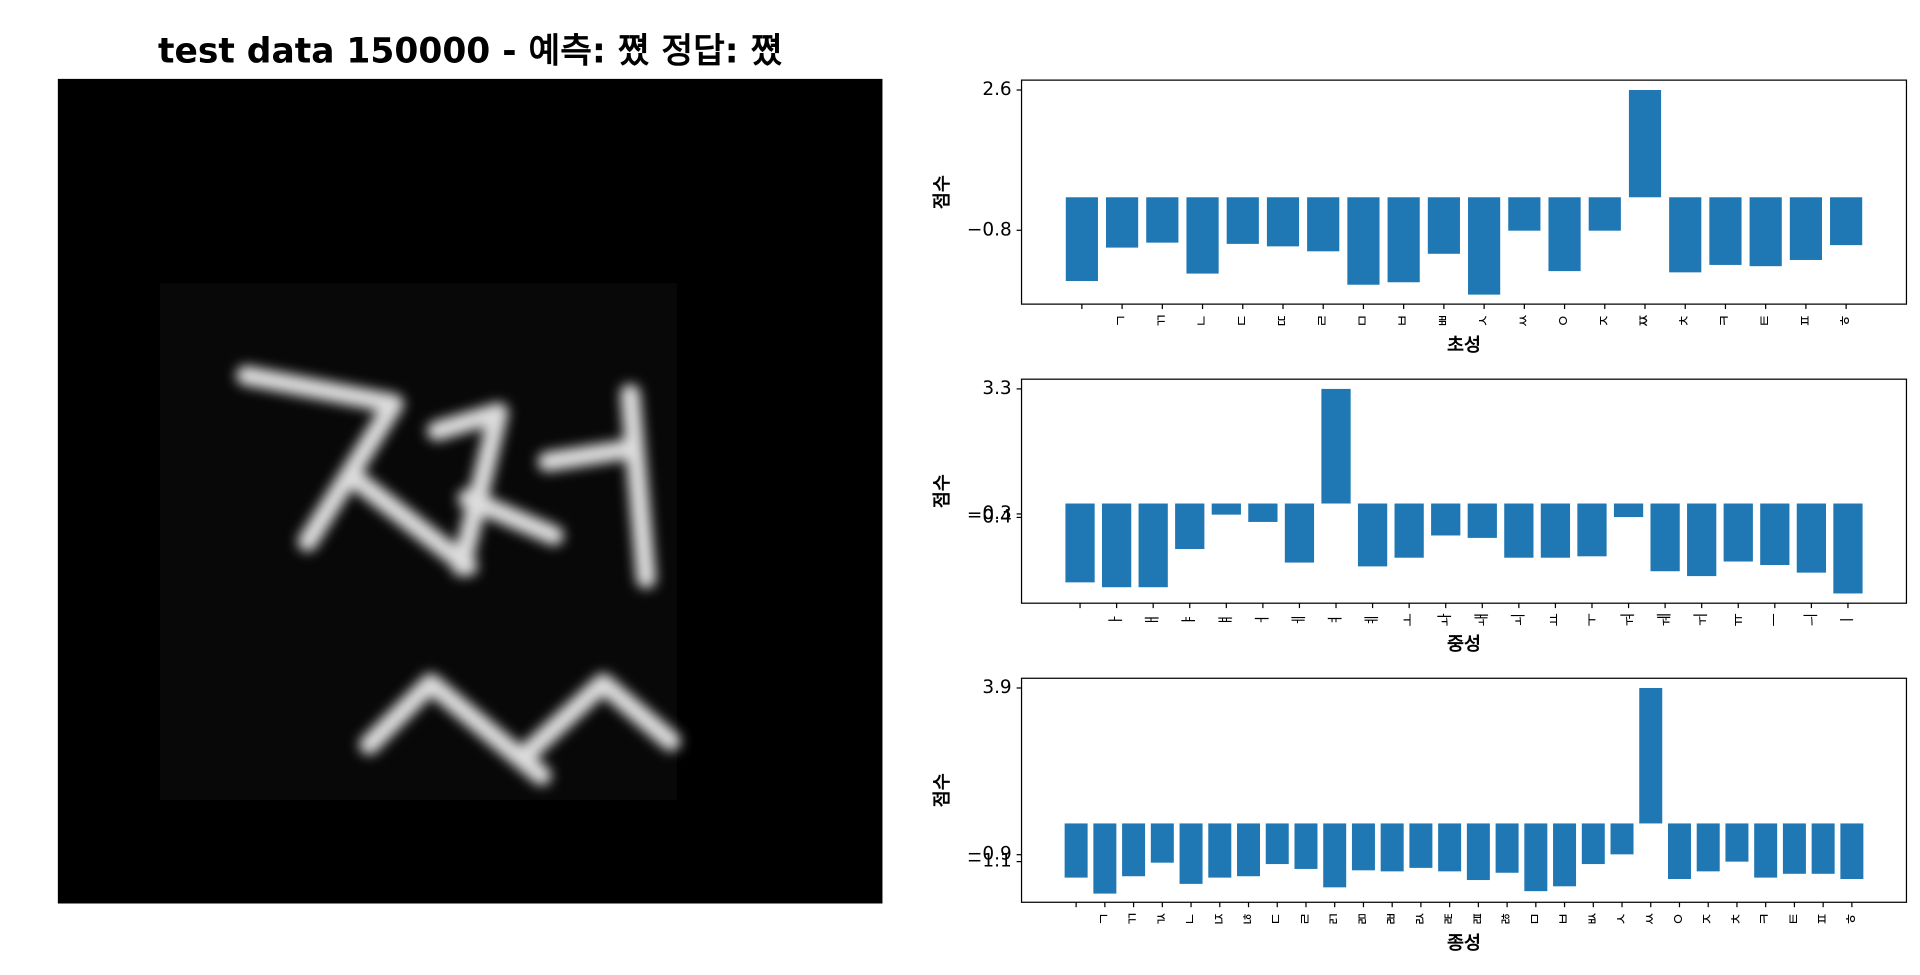  Describe the element at coordinates (1847, 620) in the screenshot. I see `x-tick-label: ㅣ` at that location.